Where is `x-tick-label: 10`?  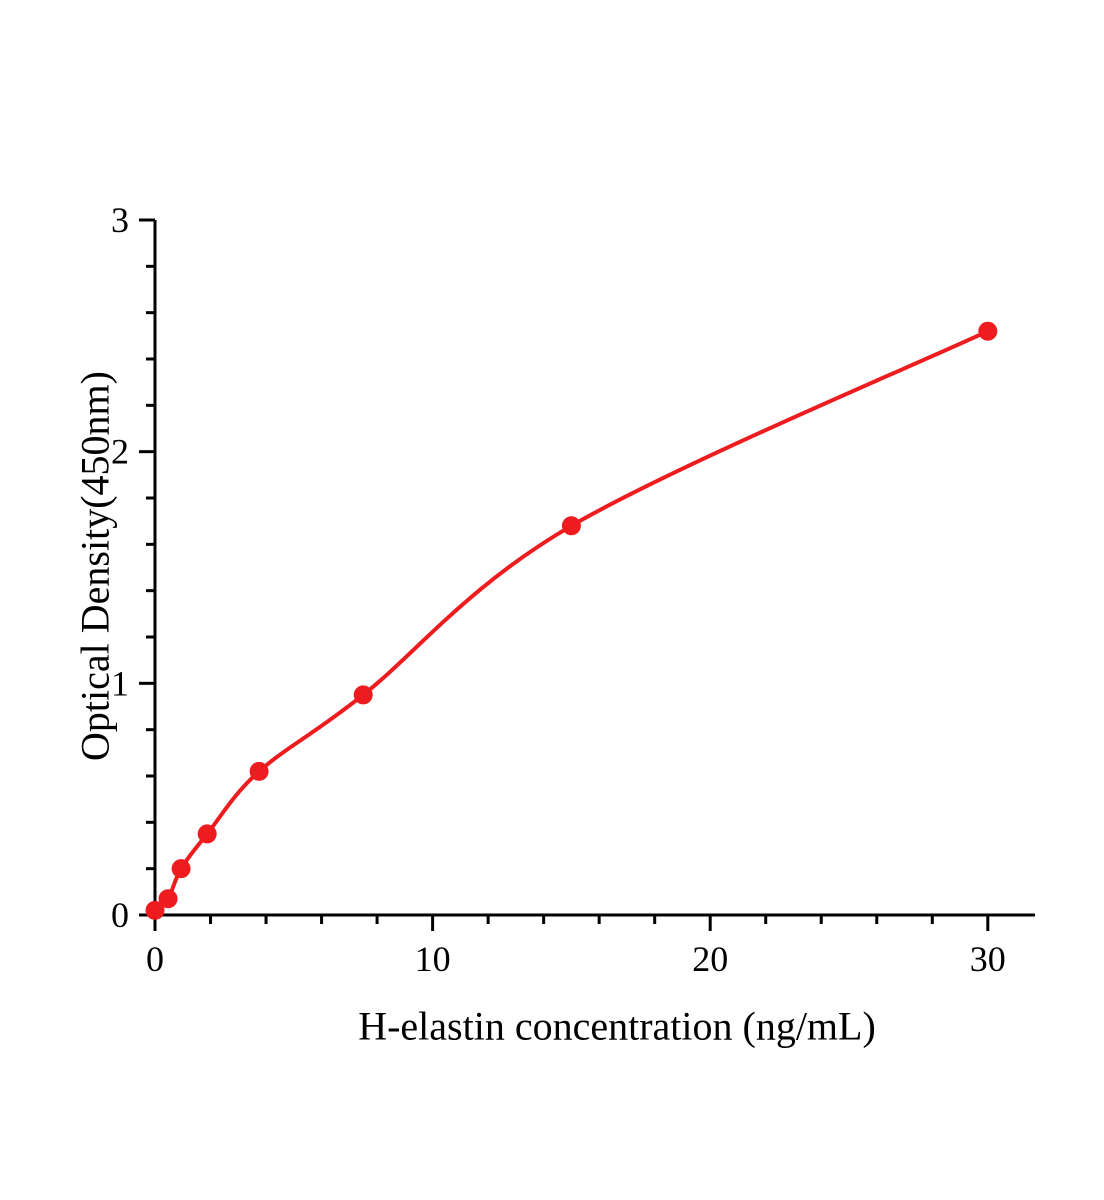
x-tick-label: 10 is located at coordinates (433, 959).